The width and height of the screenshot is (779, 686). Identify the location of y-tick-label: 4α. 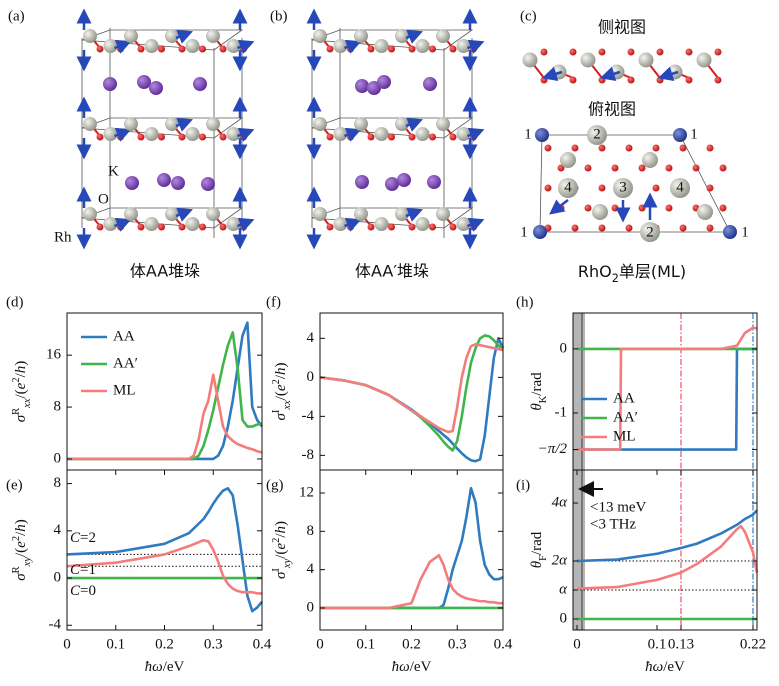
(560, 502).